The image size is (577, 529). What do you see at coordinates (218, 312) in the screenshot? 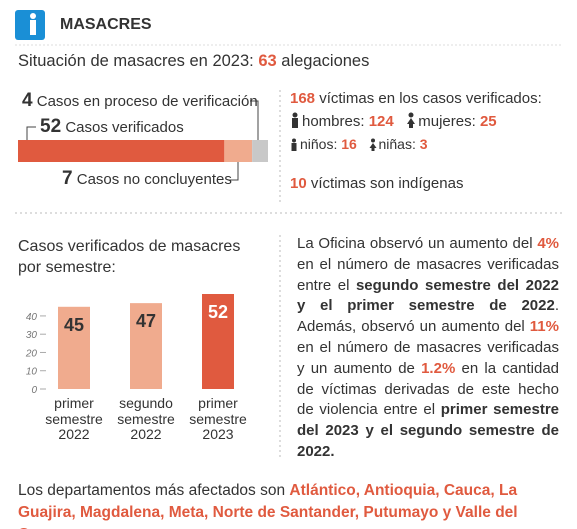
I see `value-label: 52` at bounding box center [218, 312].